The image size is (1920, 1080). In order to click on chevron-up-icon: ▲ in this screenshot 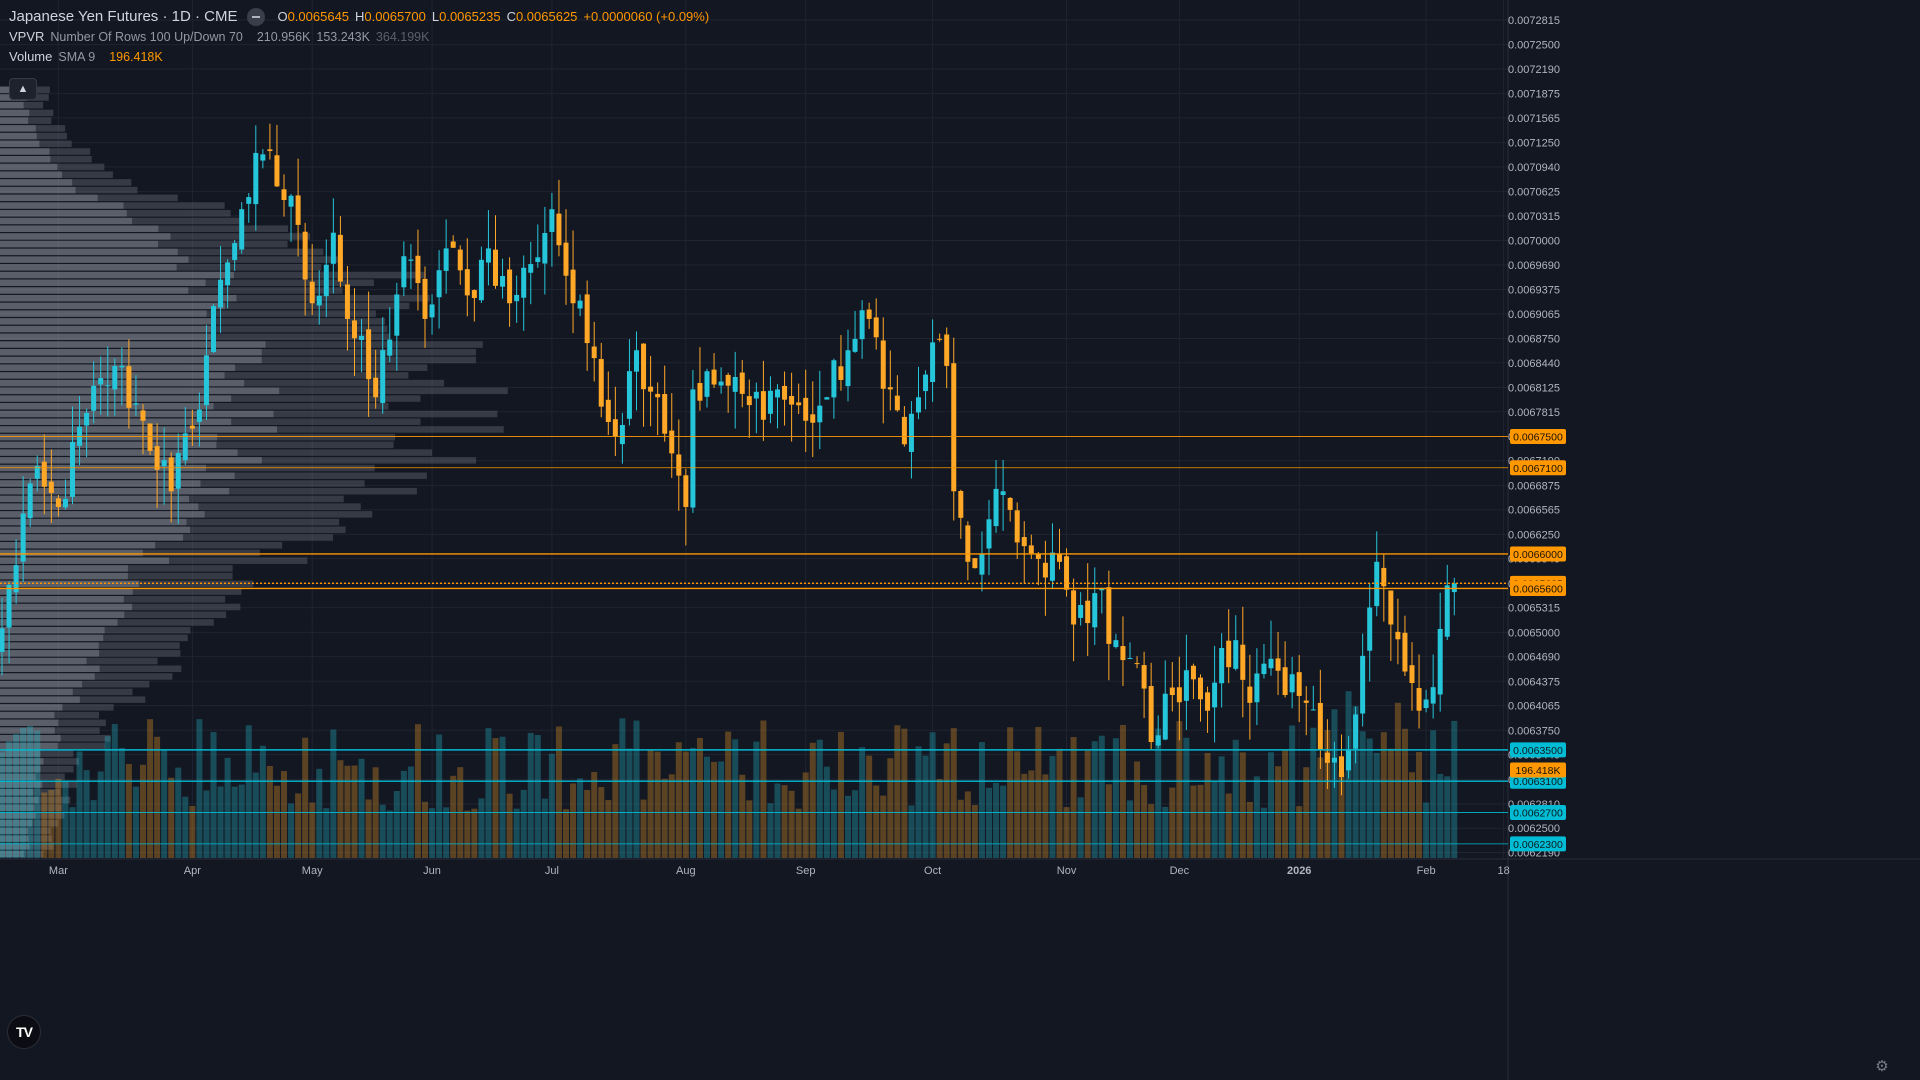, I will do `click(23, 89)`.